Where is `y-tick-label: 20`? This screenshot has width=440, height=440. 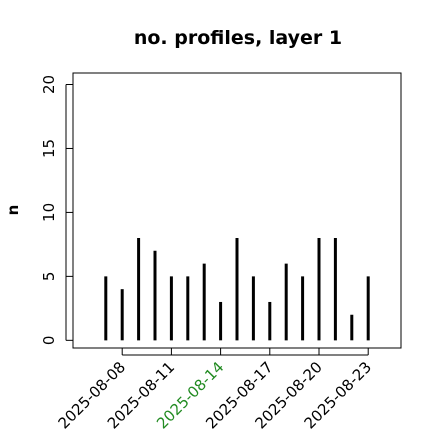 y-tick-label: 20 is located at coordinates (49, 84).